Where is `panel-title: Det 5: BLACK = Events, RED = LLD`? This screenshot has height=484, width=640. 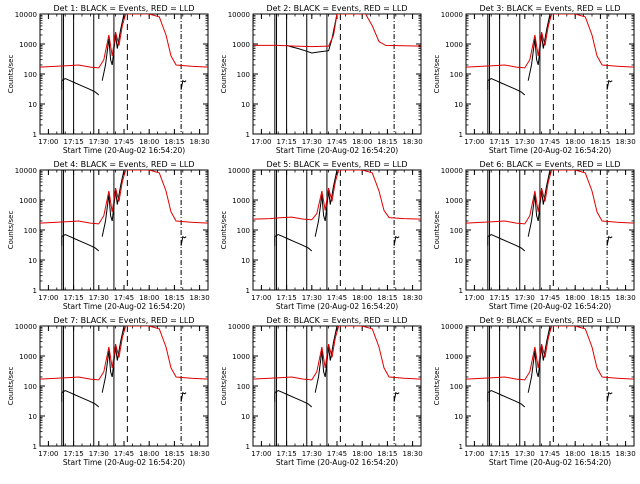
panel-title: Det 5: BLACK = Events, RED = LLD is located at coordinates (337, 164).